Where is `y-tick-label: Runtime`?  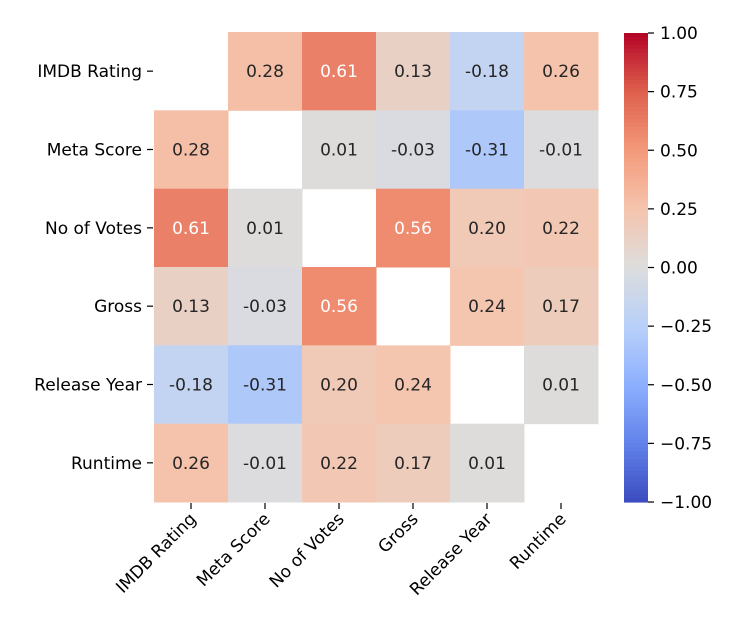
y-tick-label: Runtime is located at coordinates (106, 464).